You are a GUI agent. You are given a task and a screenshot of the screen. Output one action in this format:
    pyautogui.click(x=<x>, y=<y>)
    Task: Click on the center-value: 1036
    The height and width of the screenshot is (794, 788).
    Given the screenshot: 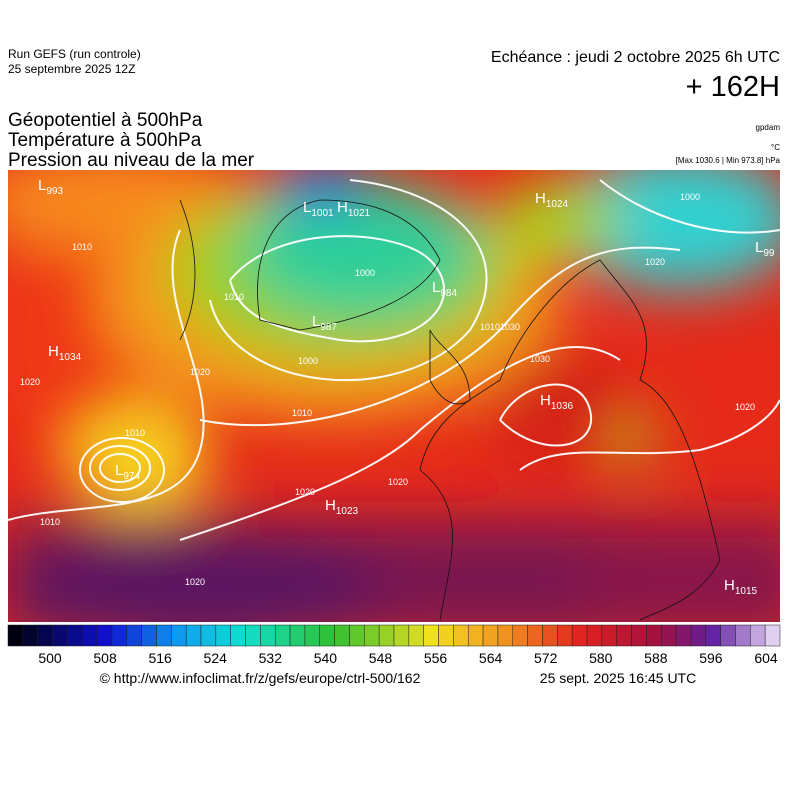 What is the action you would take?
    pyautogui.click(x=562, y=406)
    